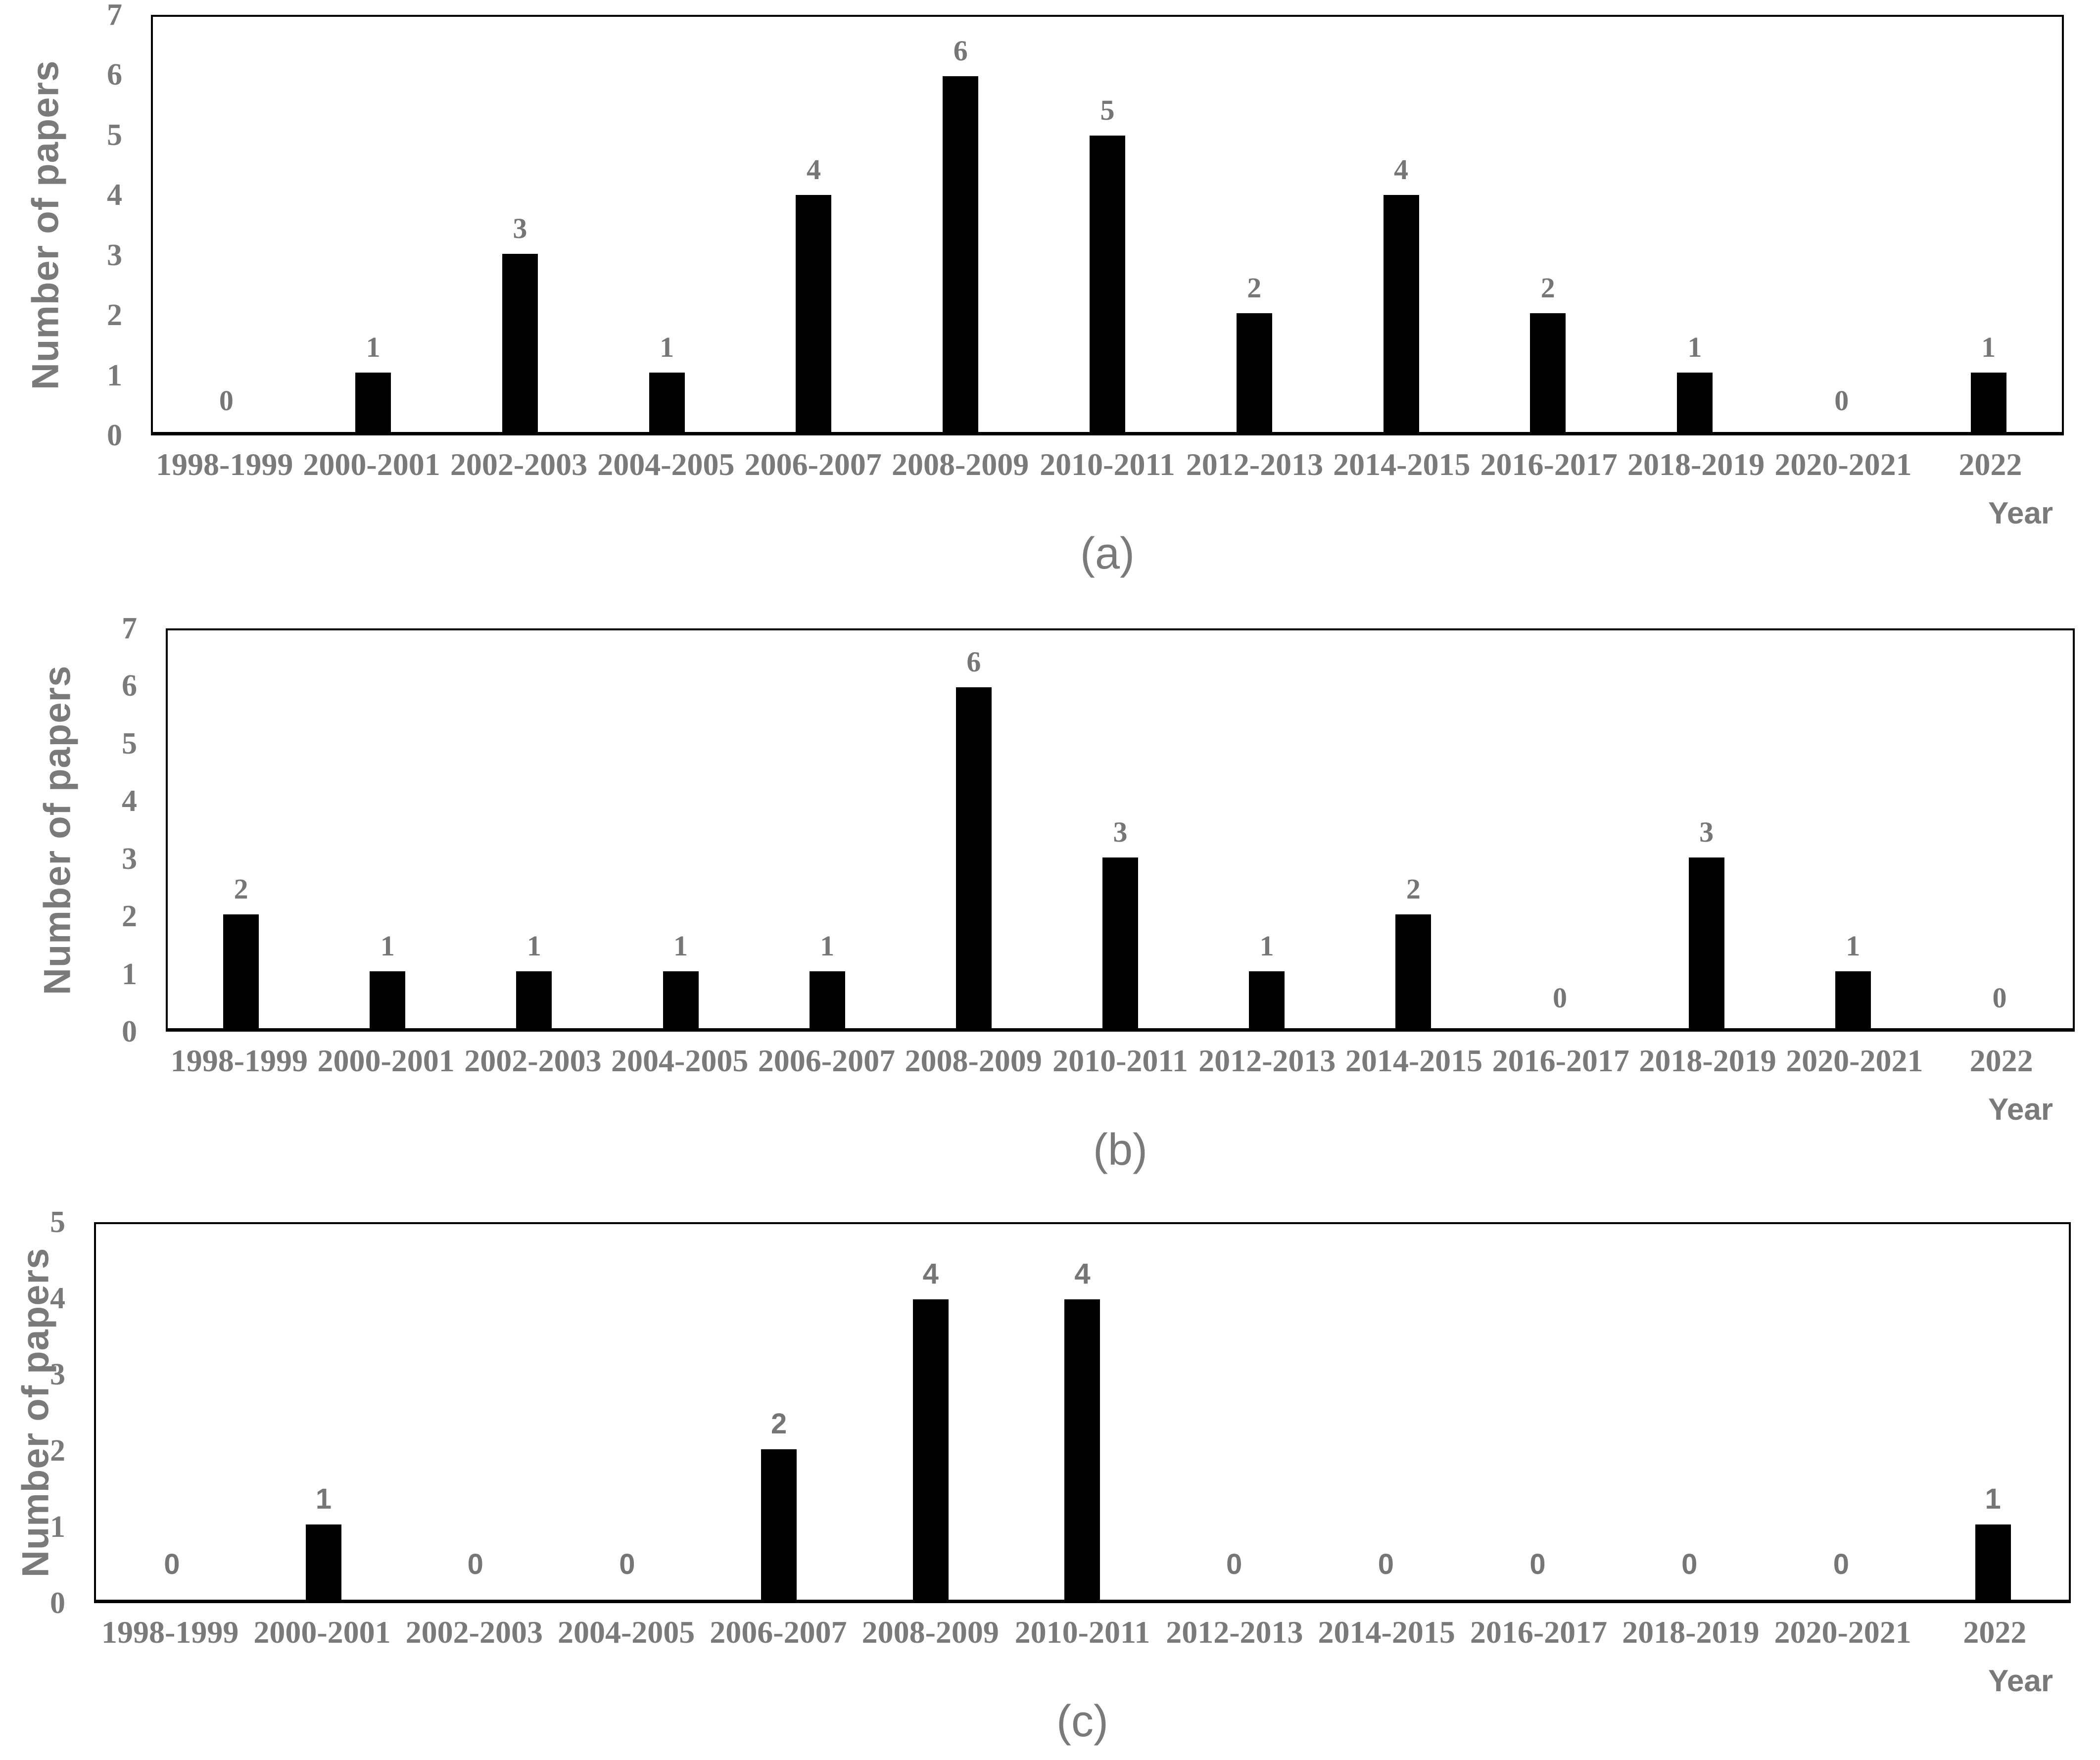  What do you see at coordinates (1843, 1632) in the screenshot?
I see `x-tick-label: 2020-2021` at bounding box center [1843, 1632].